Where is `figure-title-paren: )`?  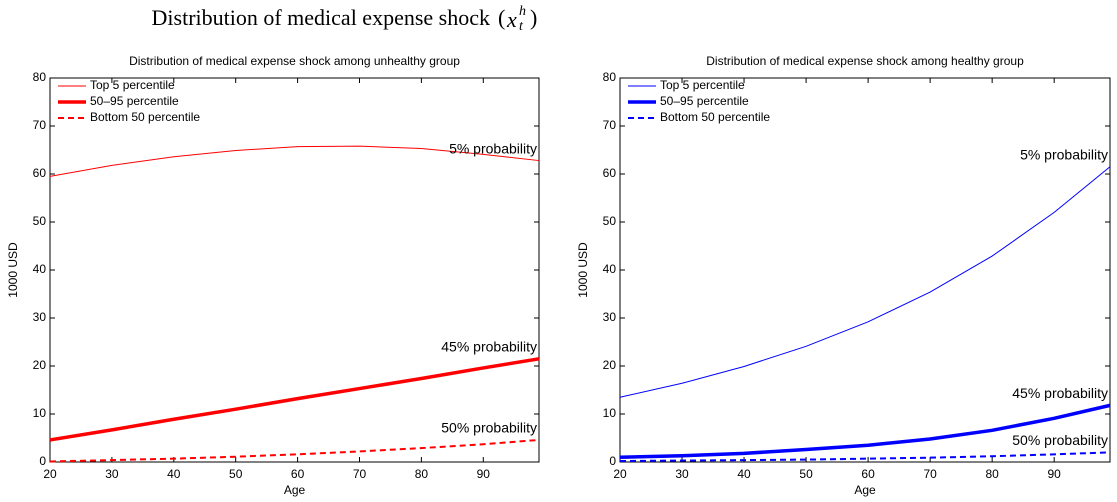
figure-title-paren: ) is located at coordinates (533, 17).